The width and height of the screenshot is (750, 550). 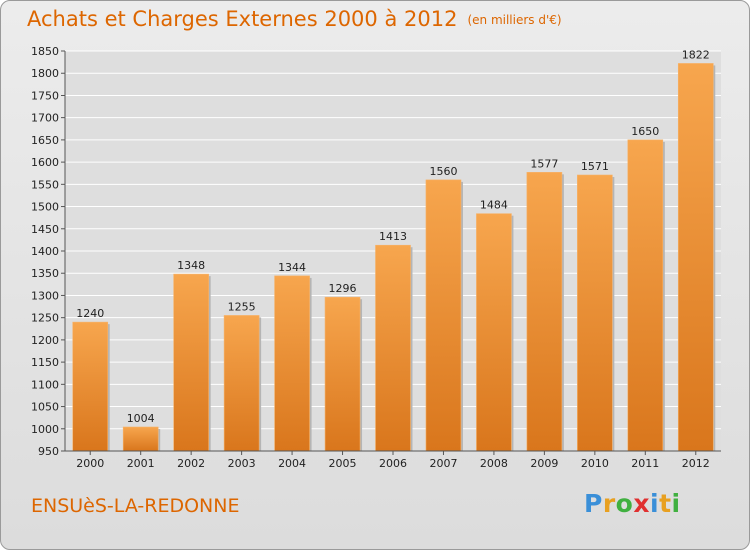 I want to click on y-tick-label: 1050, so click(x=45, y=407).